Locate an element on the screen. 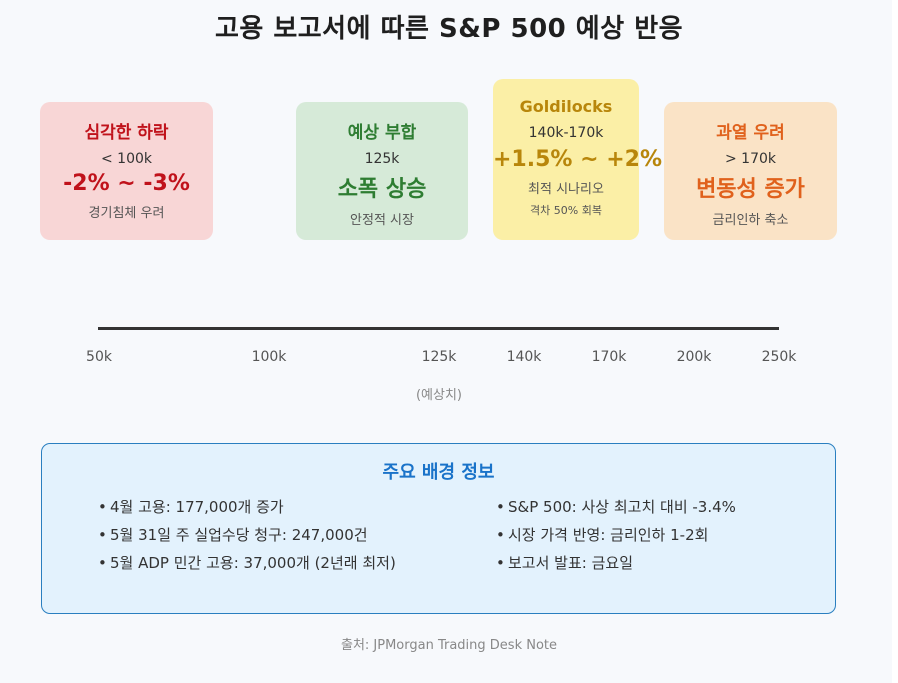  scenario-heading: 과열 우려 is located at coordinates (750, 133).